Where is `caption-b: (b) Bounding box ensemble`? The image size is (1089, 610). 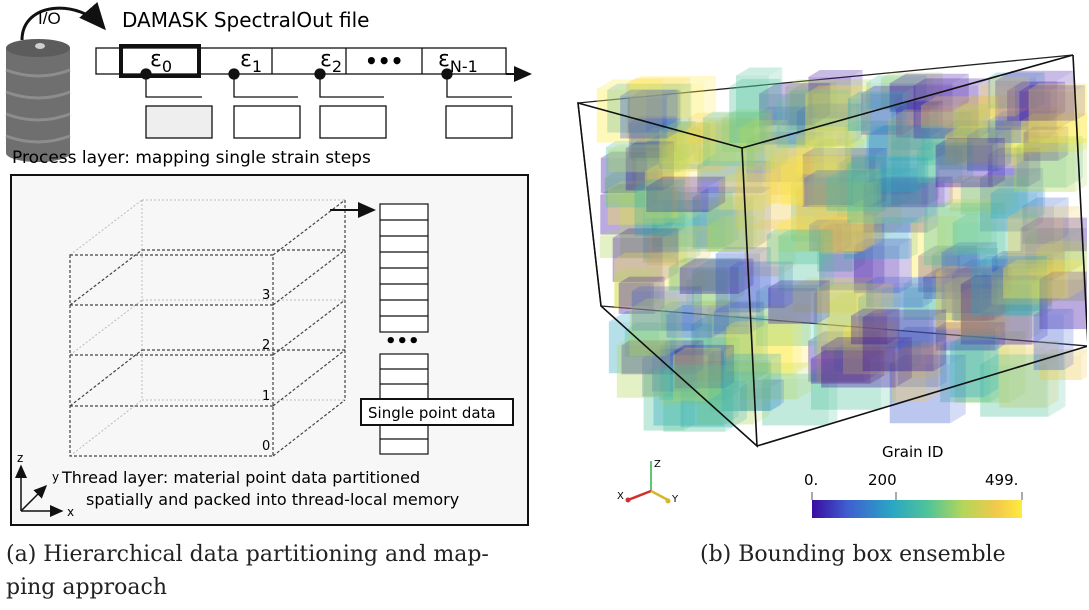
caption-b: (b) Bounding box ensemble is located at coordinates (853, 554).